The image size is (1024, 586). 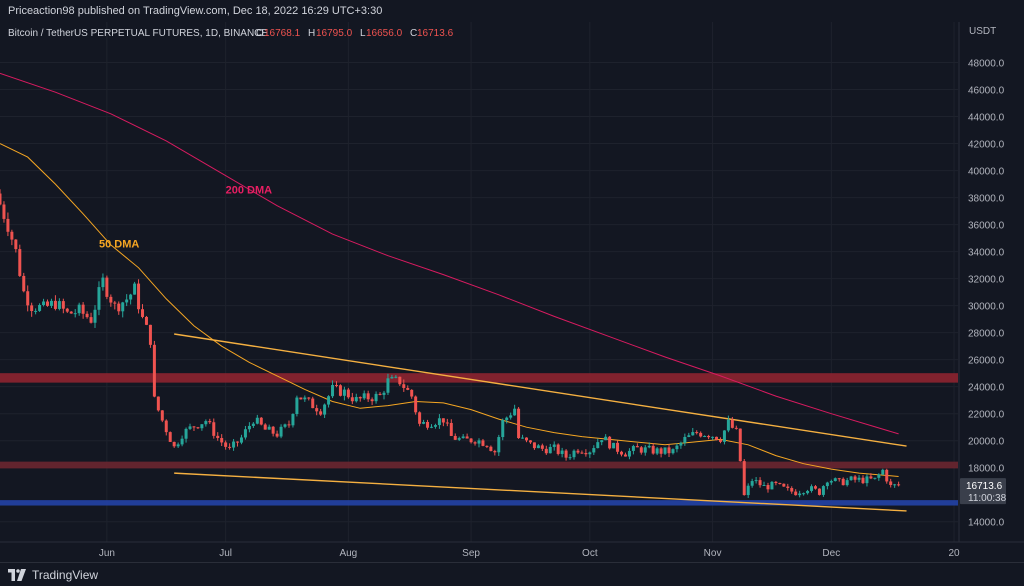 What do you see at coordinates (348, 553) in the screenshot?
I see `x-tick-2: Aug` at bounding box center [348, 553].